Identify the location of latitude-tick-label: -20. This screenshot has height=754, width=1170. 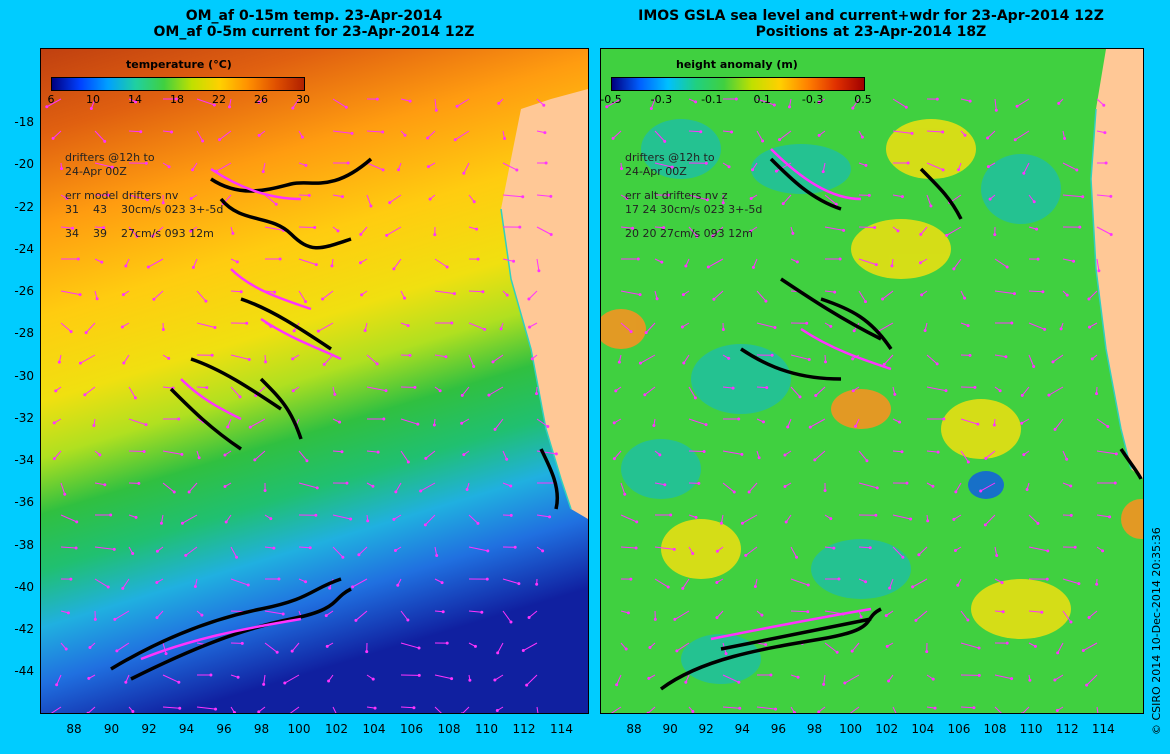
(24, 164).